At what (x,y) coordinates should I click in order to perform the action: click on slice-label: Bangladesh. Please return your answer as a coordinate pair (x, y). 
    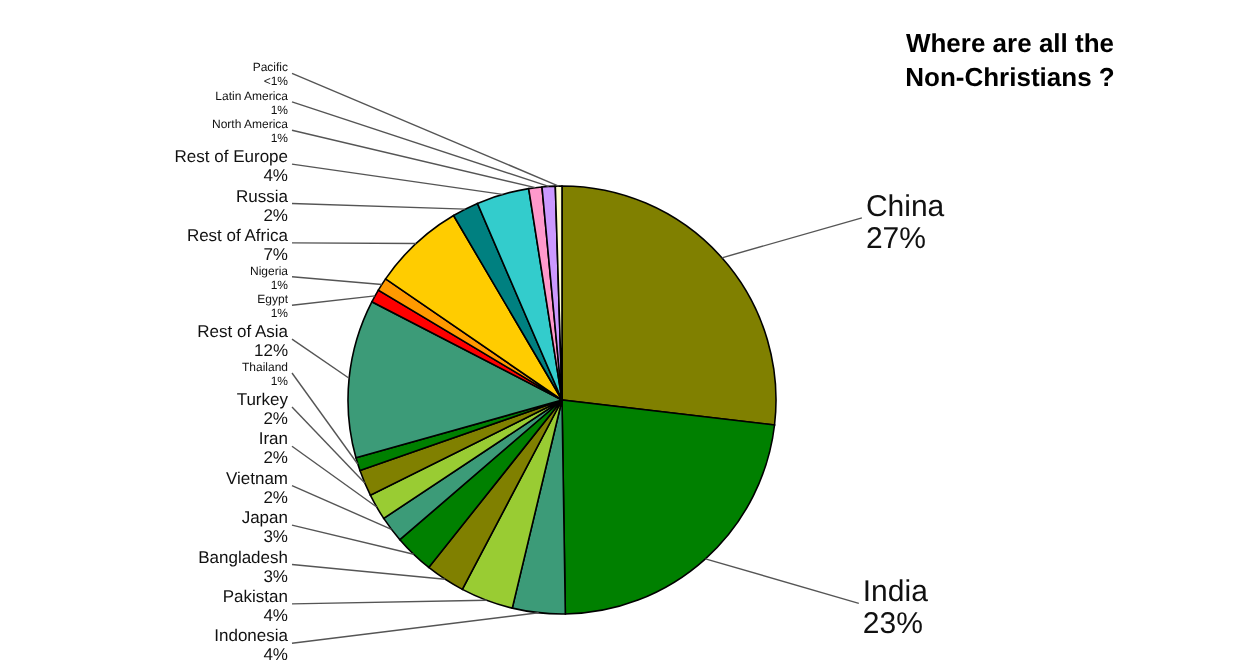
    Looking at the image, I should click on (243, 556).